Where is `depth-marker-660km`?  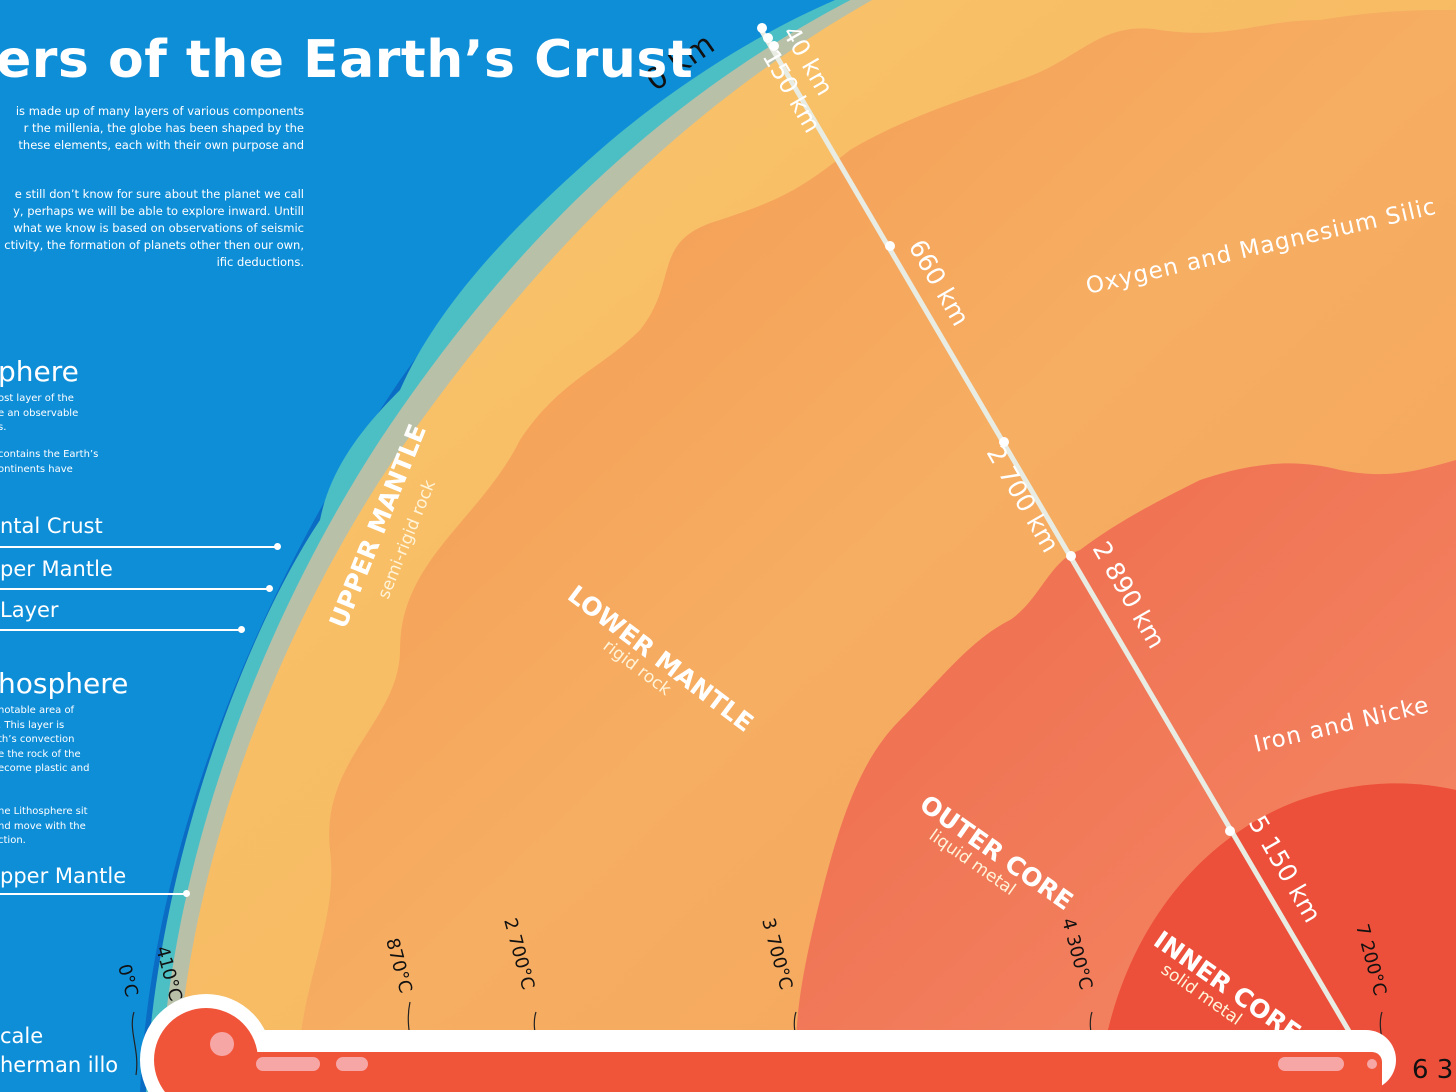 depth-marker-660km is located at coordinates (890, 246).